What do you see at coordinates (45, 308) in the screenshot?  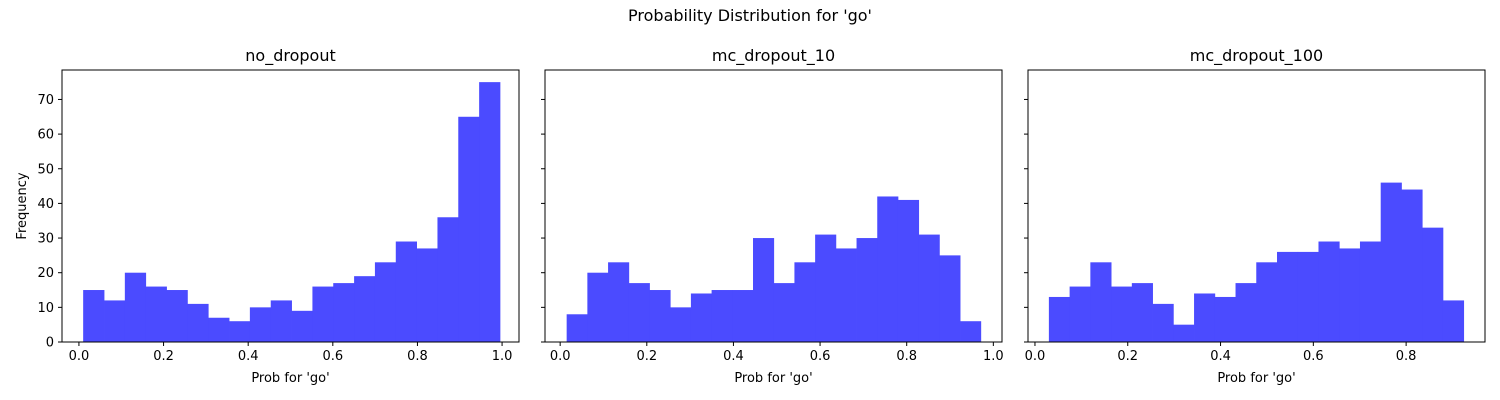 I see `y-tick-label: 10` at bounding box center [45, 308].